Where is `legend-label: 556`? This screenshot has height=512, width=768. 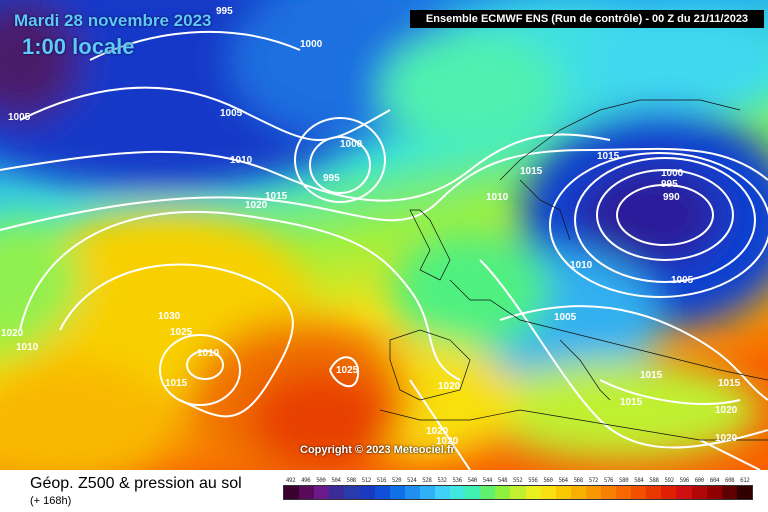
legend-label: 556 is located at coordinates (533, 481).